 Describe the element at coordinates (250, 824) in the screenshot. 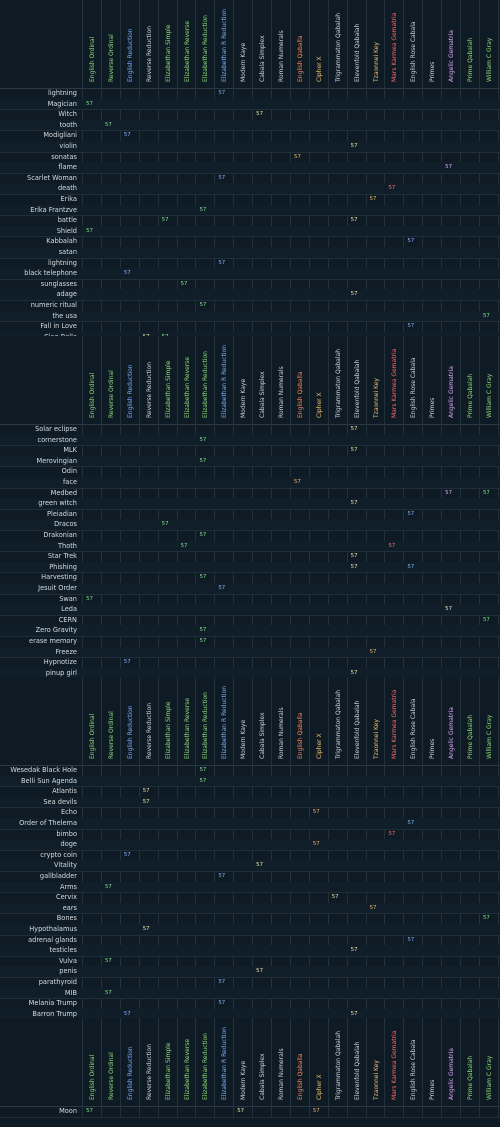

I see `table-row: Order of Thelema 57` at that location.